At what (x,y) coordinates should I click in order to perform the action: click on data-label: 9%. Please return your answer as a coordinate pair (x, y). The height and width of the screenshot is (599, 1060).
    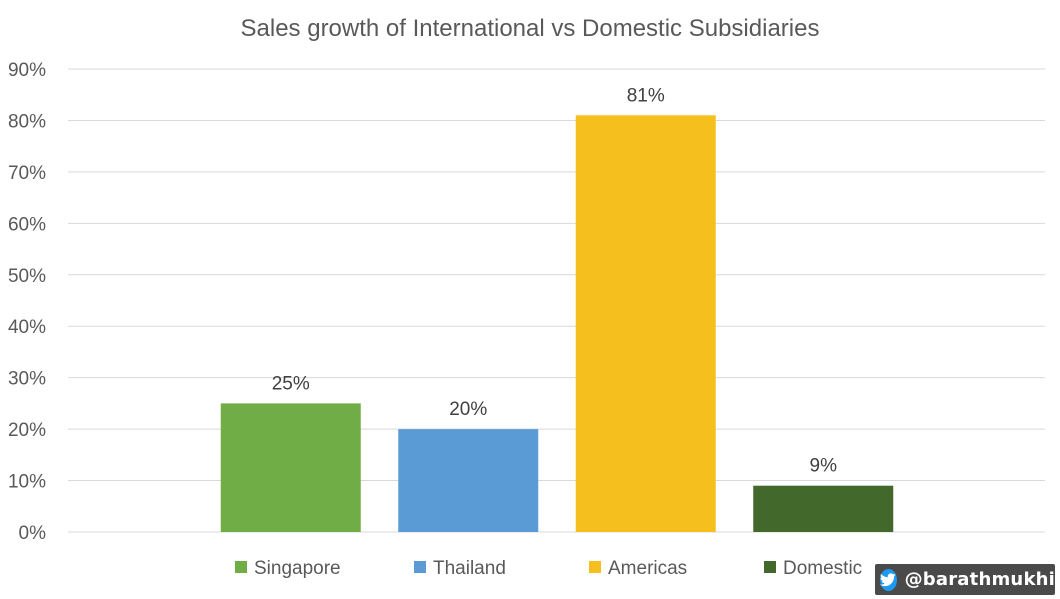
    Looking at the image, I should click on (824, 466).